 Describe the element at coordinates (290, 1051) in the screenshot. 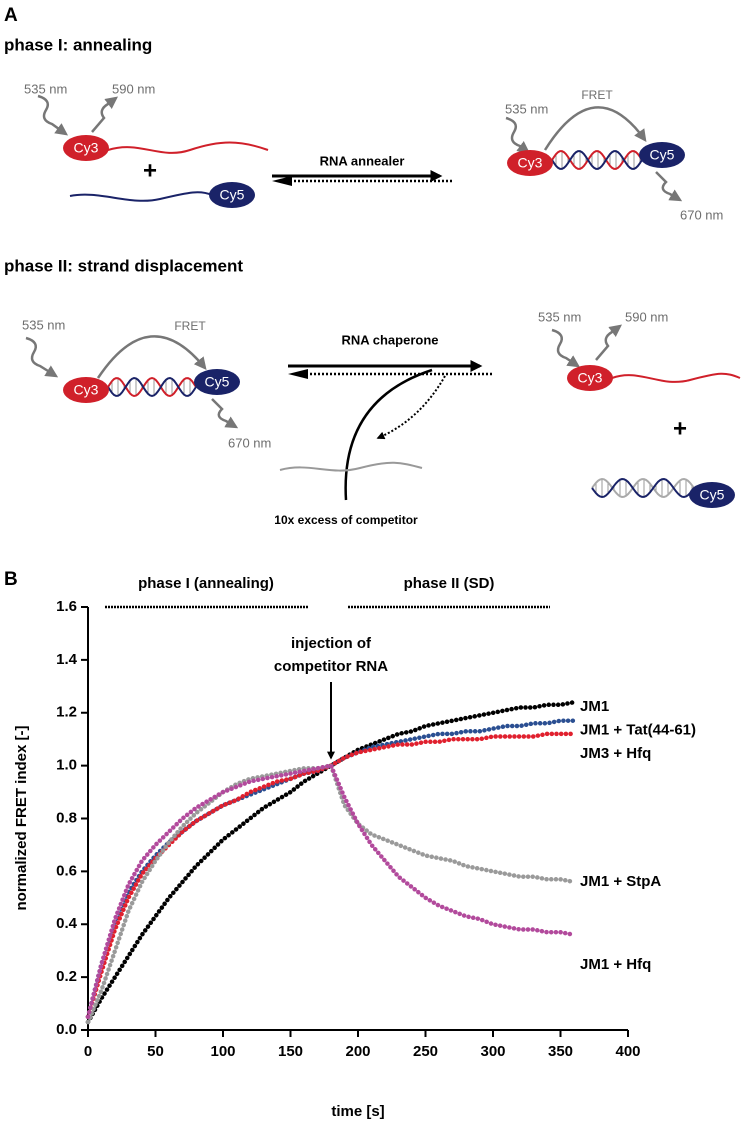

I see `x-tick-label: 150` at that location.